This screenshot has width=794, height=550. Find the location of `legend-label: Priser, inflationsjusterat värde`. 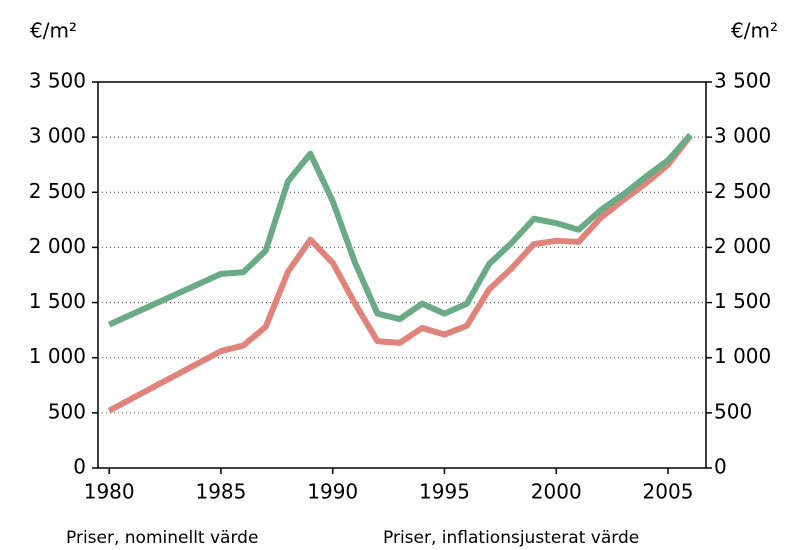

legend-label: Priser, inflationsjusterat värde is located at coordinates (511, 538).